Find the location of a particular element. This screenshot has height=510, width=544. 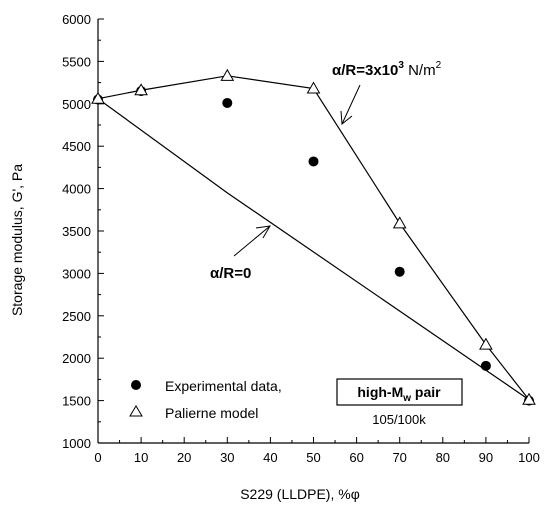

annotation-upper-arrow is located at coordinates (350, 104).